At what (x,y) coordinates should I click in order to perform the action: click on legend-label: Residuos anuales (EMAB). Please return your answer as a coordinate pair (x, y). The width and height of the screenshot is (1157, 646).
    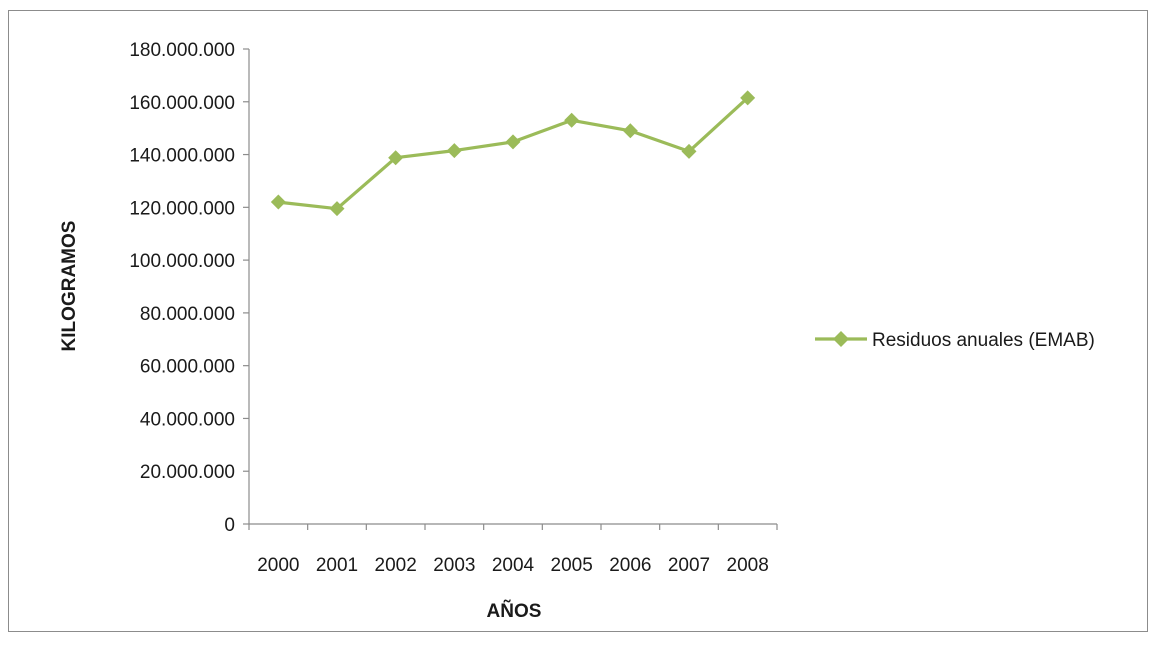
    Looking at the image, I should click on (983, 340).